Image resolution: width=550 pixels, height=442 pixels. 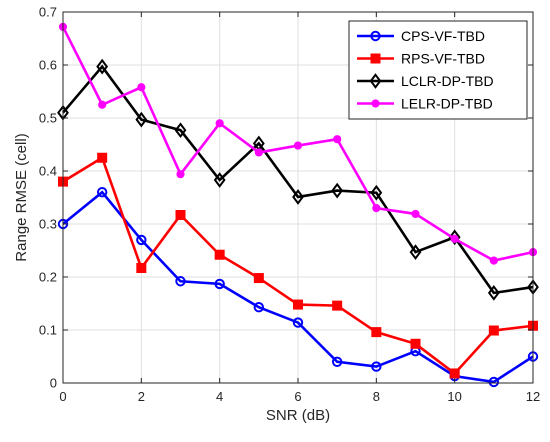 I want to click on legend-label: LCLR-DP-TBD, so click(x=447, y=81).